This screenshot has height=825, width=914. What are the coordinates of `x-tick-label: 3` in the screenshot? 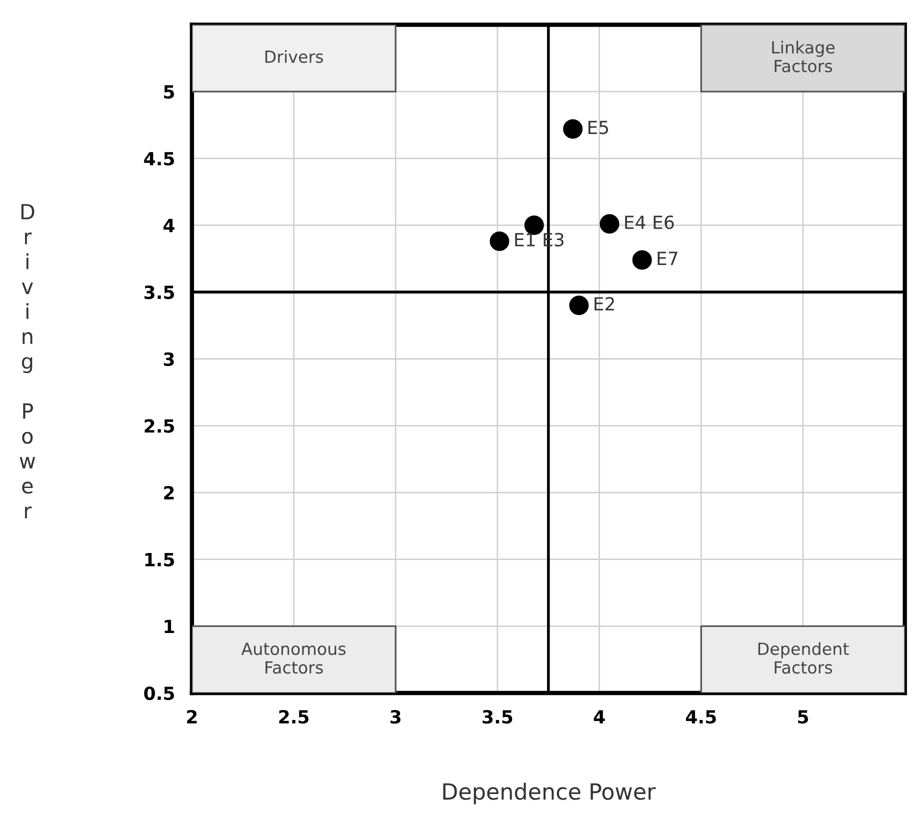 It's located at (395, 717).